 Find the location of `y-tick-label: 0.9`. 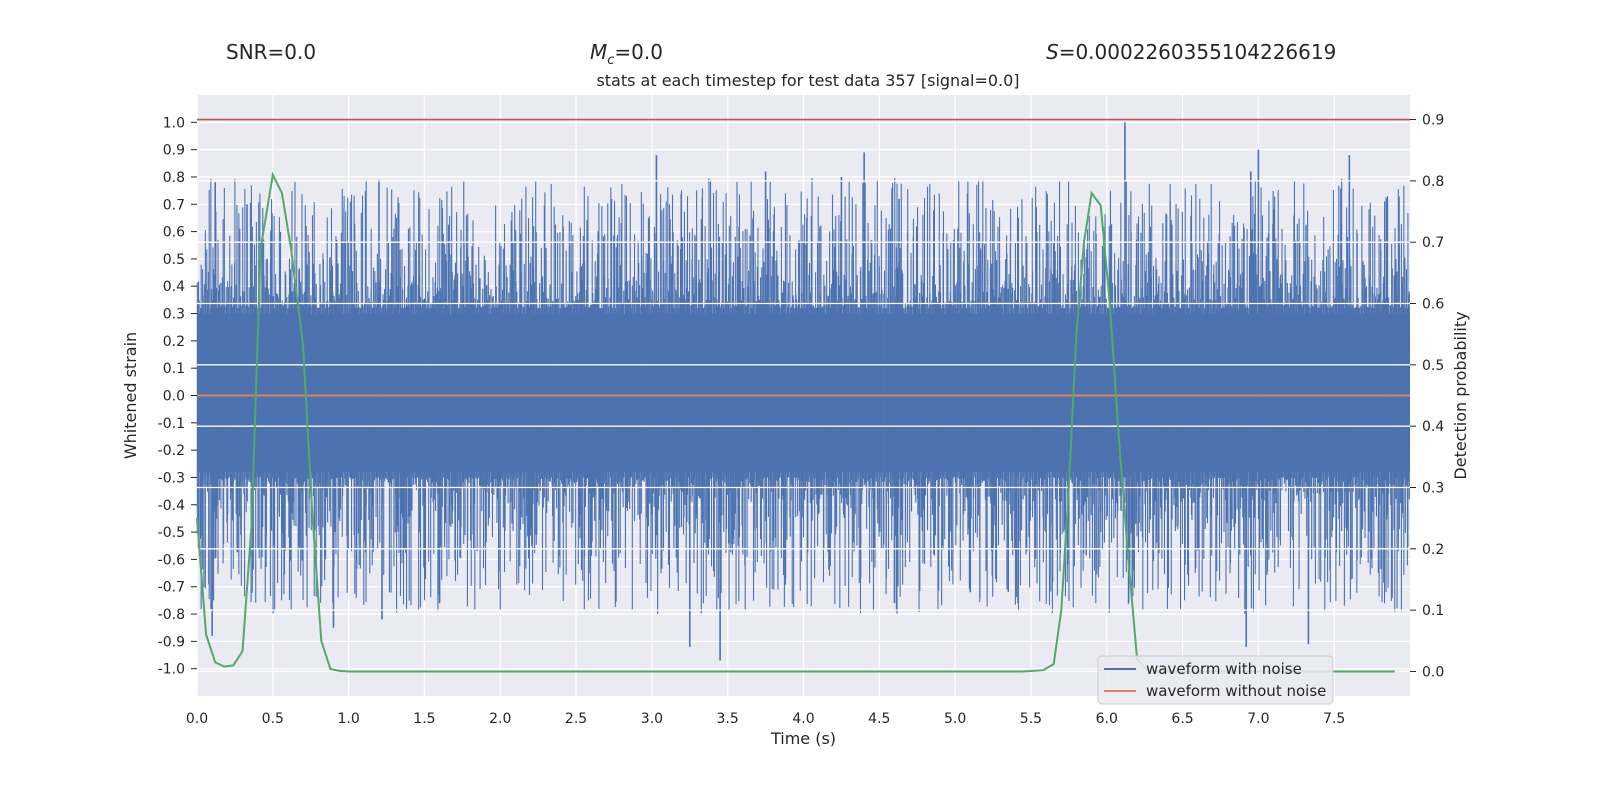

y-tick-label: 0.9 is located at coordinates (174, 151).